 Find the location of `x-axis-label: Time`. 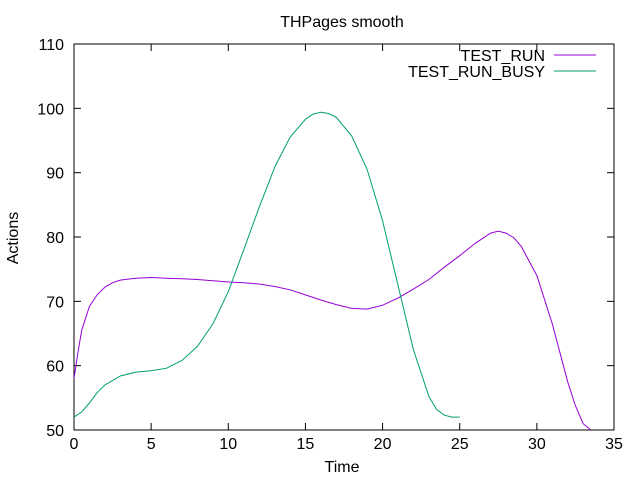

x-axis-label: Time is located at coordinates (342, 467).